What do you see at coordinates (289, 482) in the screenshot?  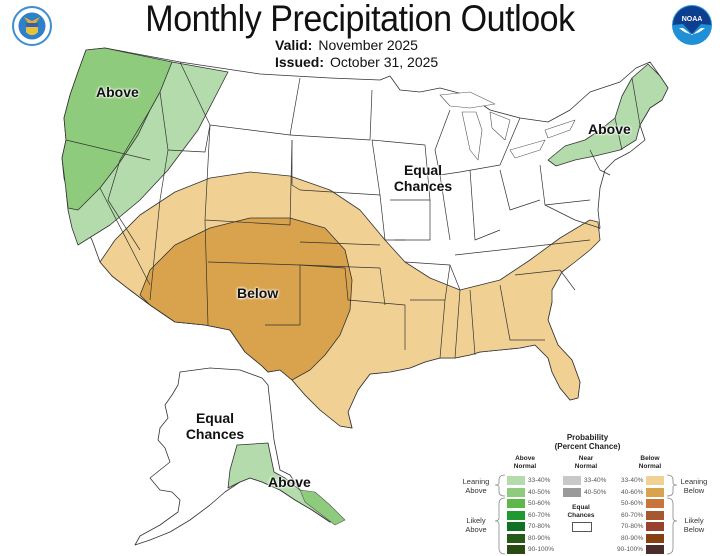 I see `label-above-alaska: Above` at bounding box center [289, 482].